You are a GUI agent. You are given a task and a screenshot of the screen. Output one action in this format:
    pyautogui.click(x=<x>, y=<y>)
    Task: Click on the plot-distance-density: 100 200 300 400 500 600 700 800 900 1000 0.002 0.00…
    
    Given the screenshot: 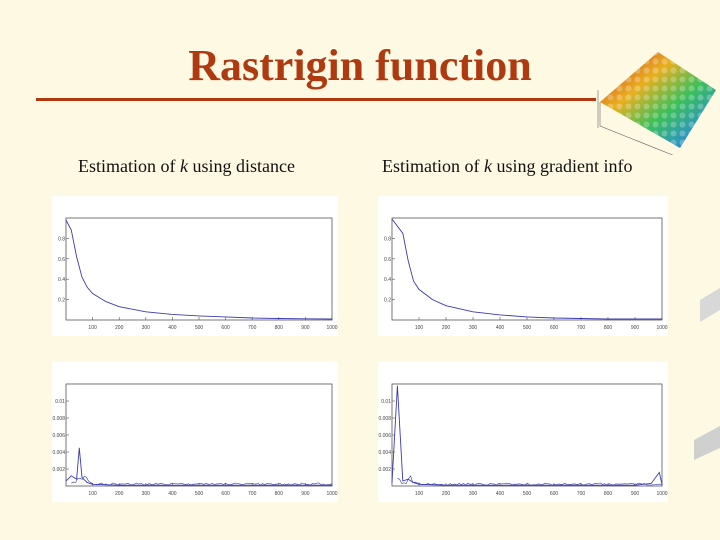 What is the action you would take?
    pyautogui.click(x=195, y=432)
    